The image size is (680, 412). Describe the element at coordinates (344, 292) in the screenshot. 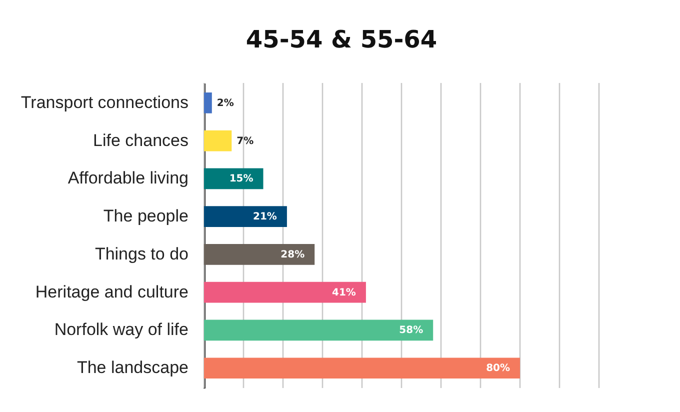

I see `data-label: 41%` at that location.